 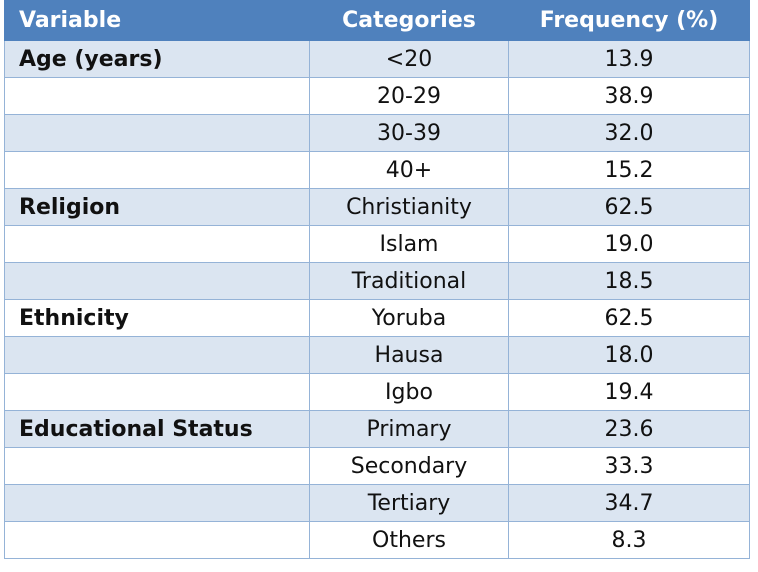 I want to click on table-row: Traditional 18.5, so click(x=377, y=281).